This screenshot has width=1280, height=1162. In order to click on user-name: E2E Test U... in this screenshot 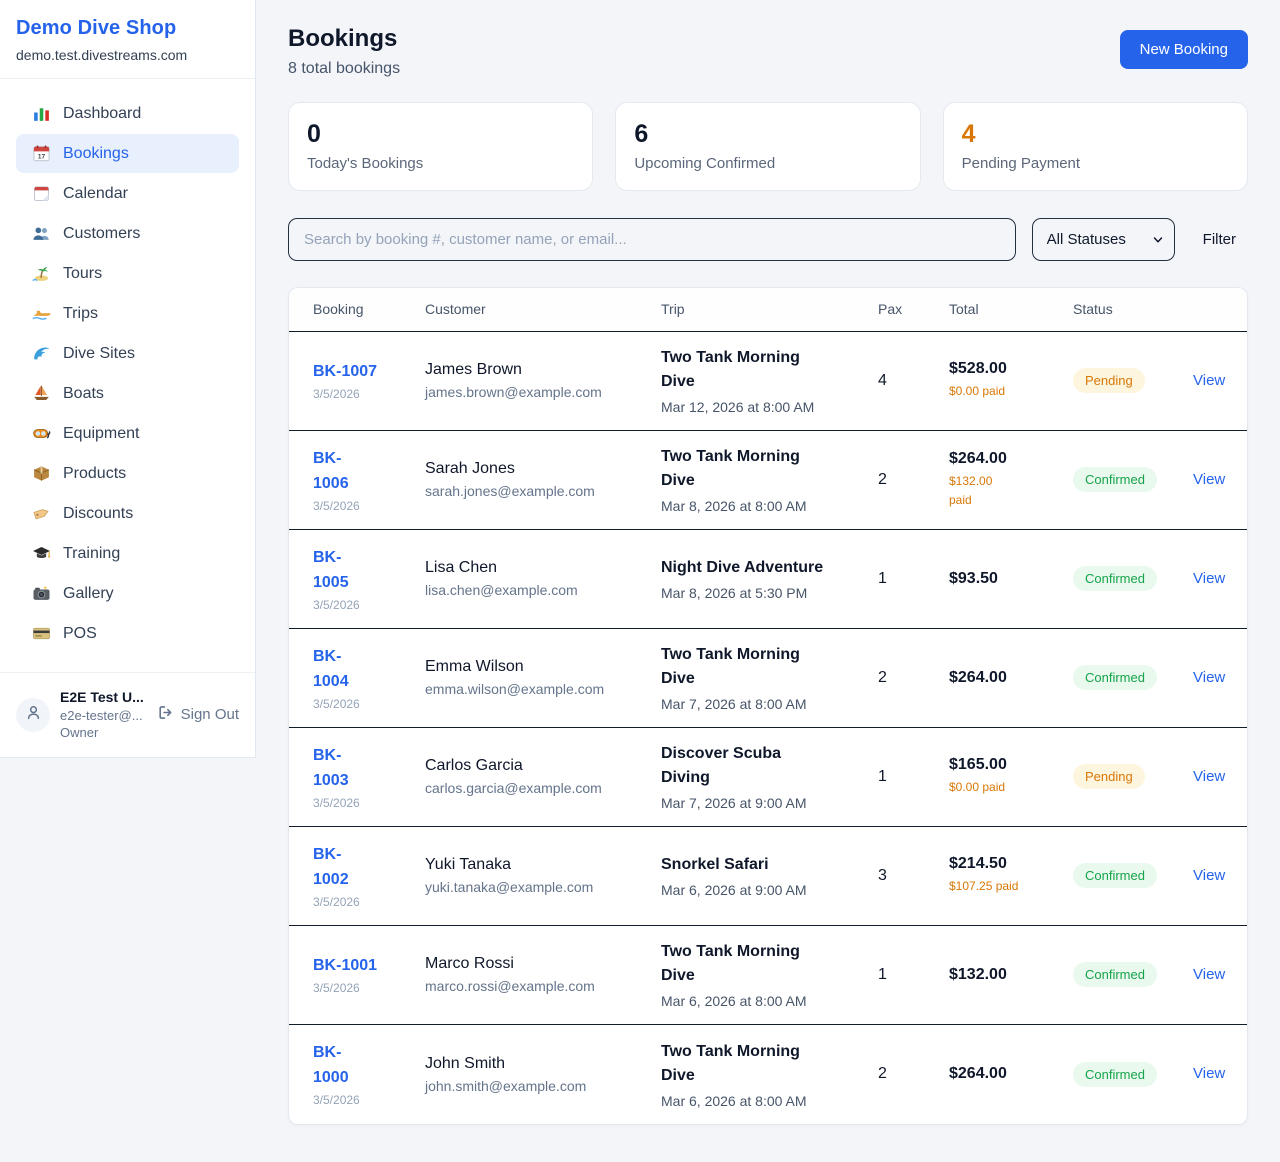, I will do `click(102, 697)`.